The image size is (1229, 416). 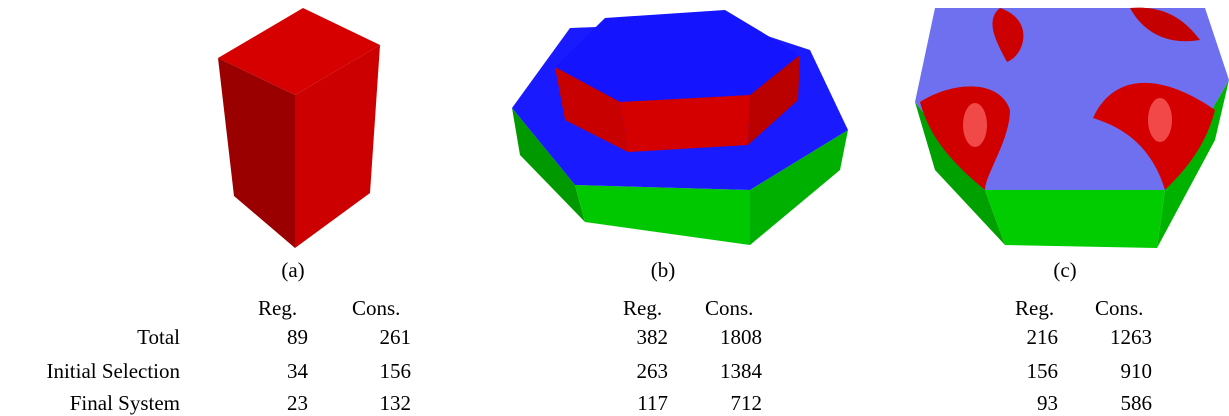 What do you see at coordinates (113, 371) in the screenshot?
I see `row-label-initial-selection: Initial Selection` at bounding box center [113, 371].